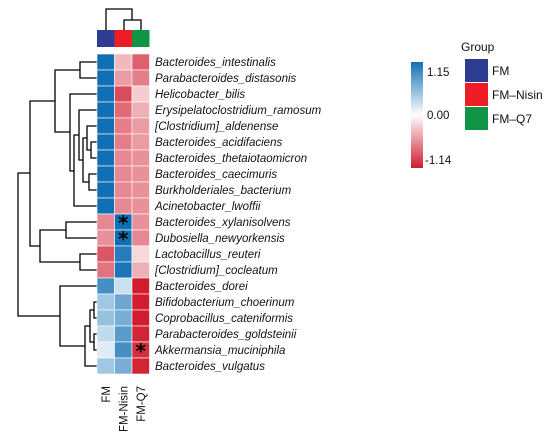 This screenshot has width=550, height=447. I want to click on row-label: Parabacteroides_distasonis, so click(226, 79).